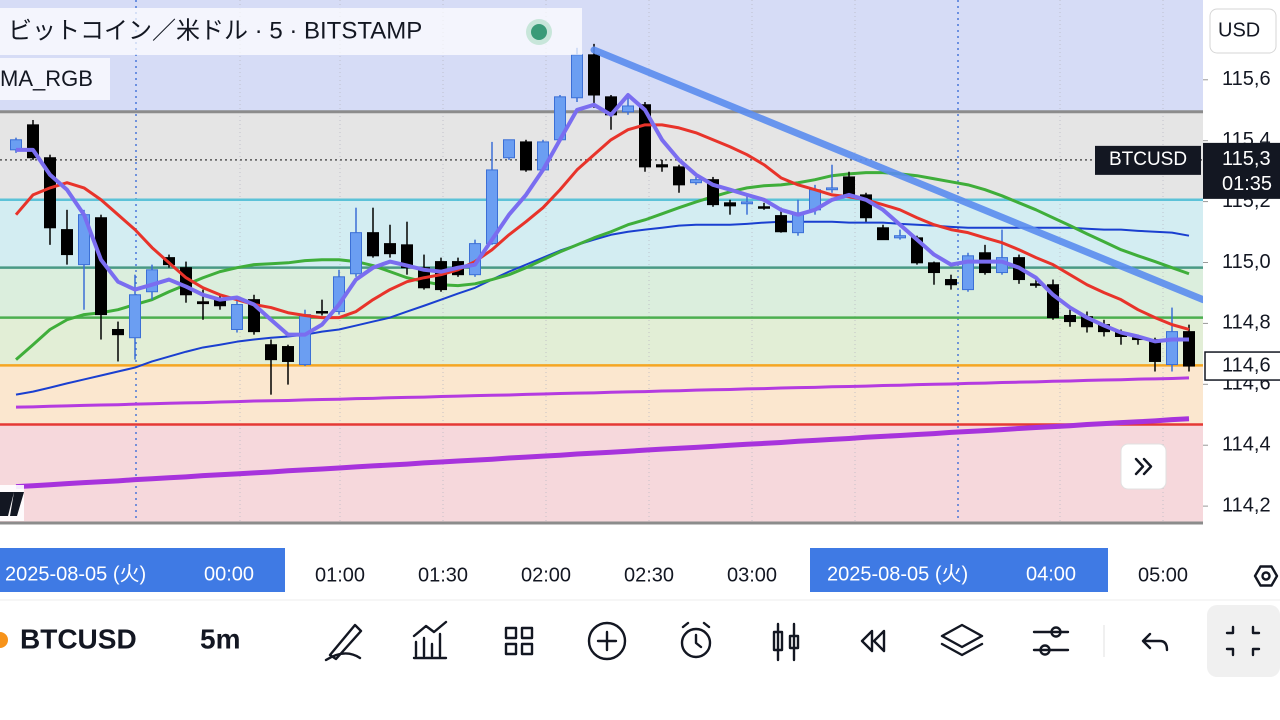 Image resolution: width=1280 pixels, height=720 pixels. I want to click on cursor-time: 00:00, so click(229, 574).